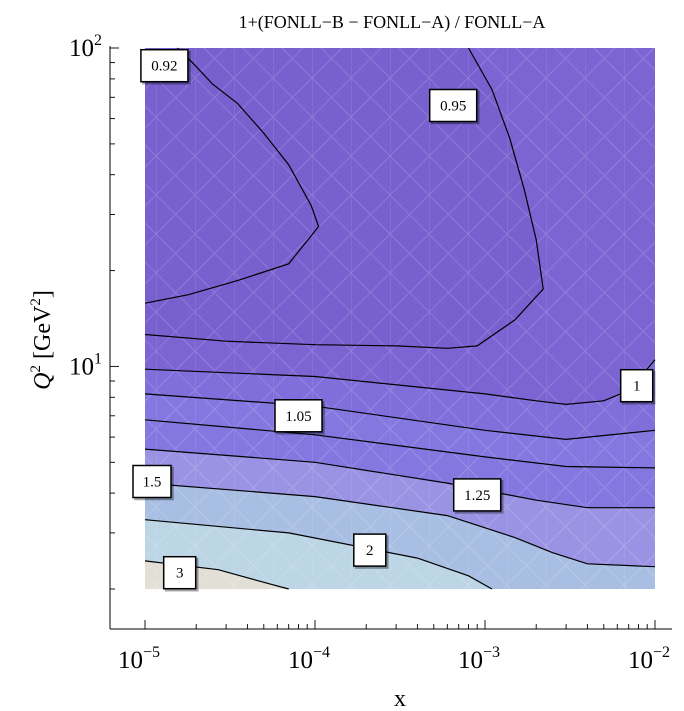 The image size is (684, 711). I want to click on contour-label-2: 2, so click(370, 550).